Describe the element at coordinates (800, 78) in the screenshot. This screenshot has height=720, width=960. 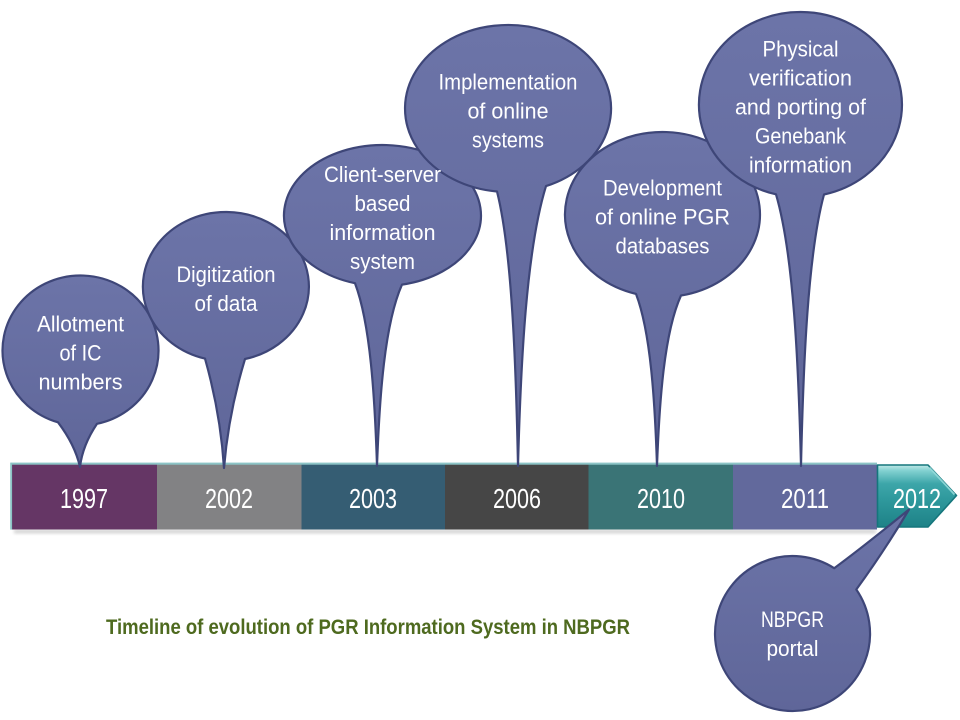
I see `svg-text: verification` at that location.